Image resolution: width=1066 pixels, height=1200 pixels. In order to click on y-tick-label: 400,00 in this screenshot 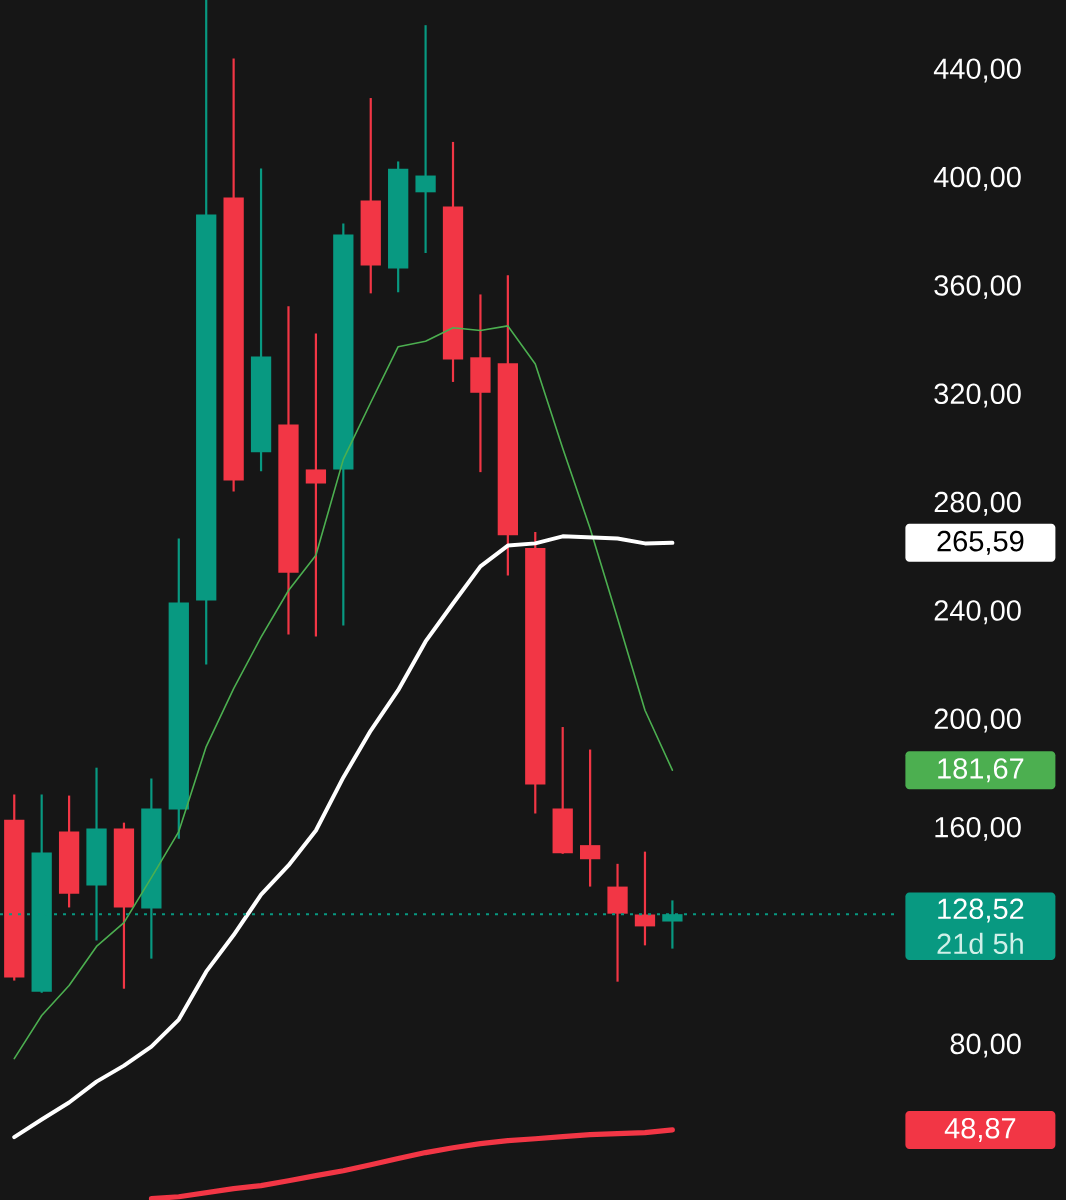, I will do `click(977, 178)`.